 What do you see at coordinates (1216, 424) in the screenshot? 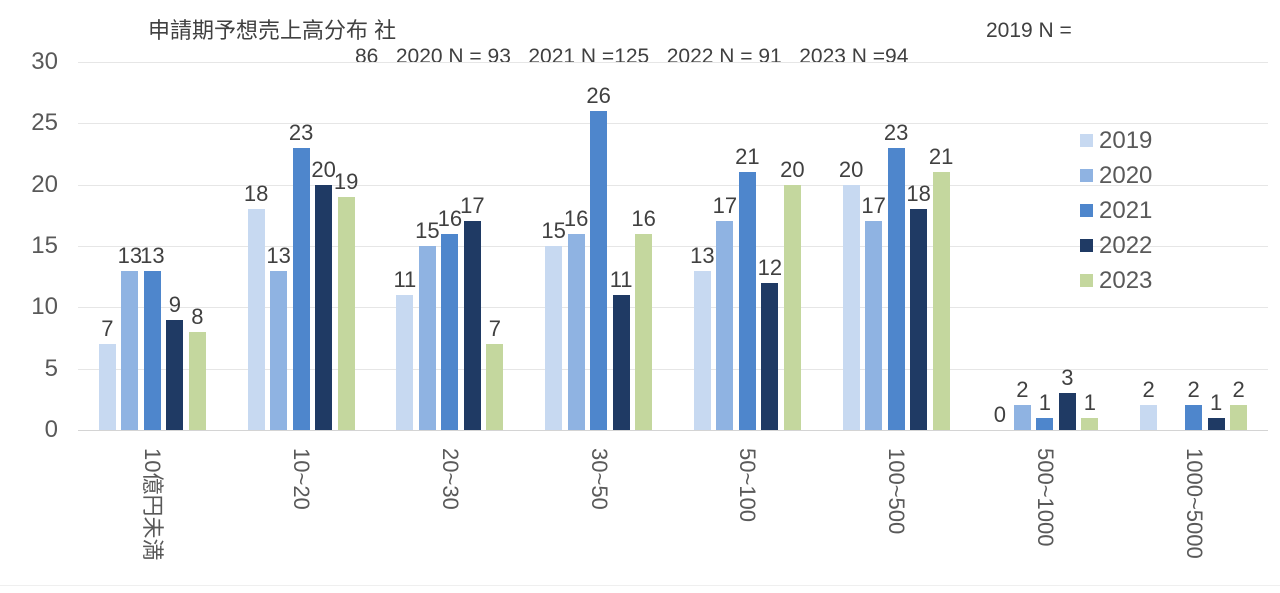
I see `bar-2022-1000~5000` at bounding box center [1216, 424].